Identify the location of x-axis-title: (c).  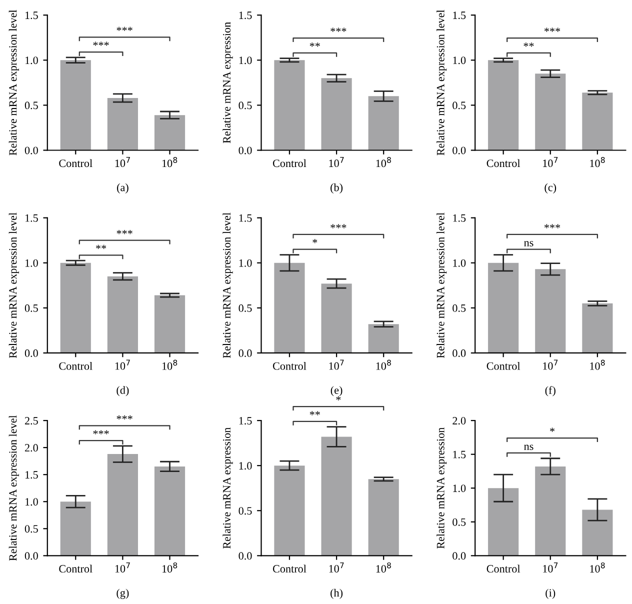
(550, 188).